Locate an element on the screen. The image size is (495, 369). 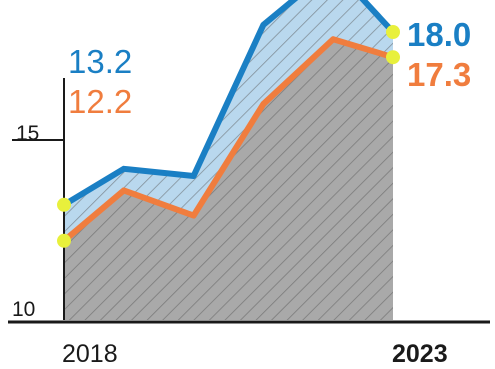
x-tick-label-start: 2018 is located at coordinates (90, 354).